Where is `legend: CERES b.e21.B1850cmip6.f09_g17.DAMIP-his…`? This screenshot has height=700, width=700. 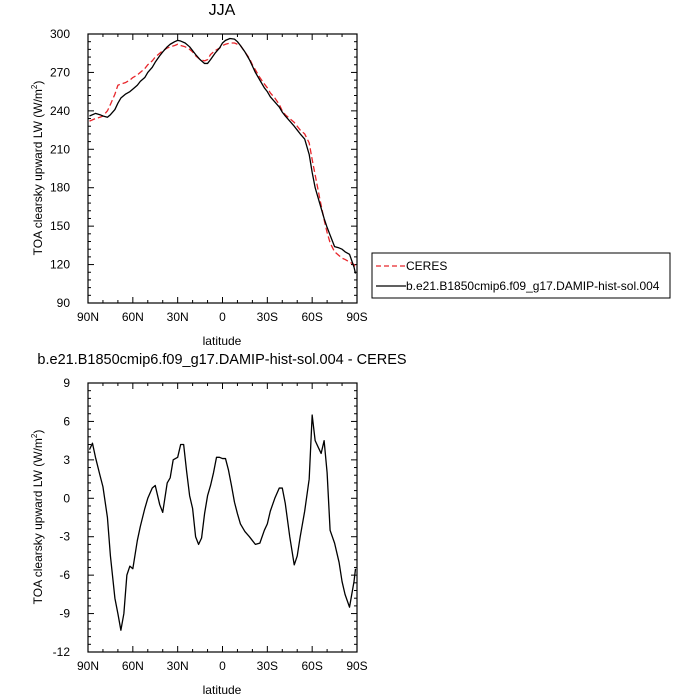 legend: CERES b.e21.B1850cmip6.f09_g17.DAMIP-his… is located at coordinates (521, 275).